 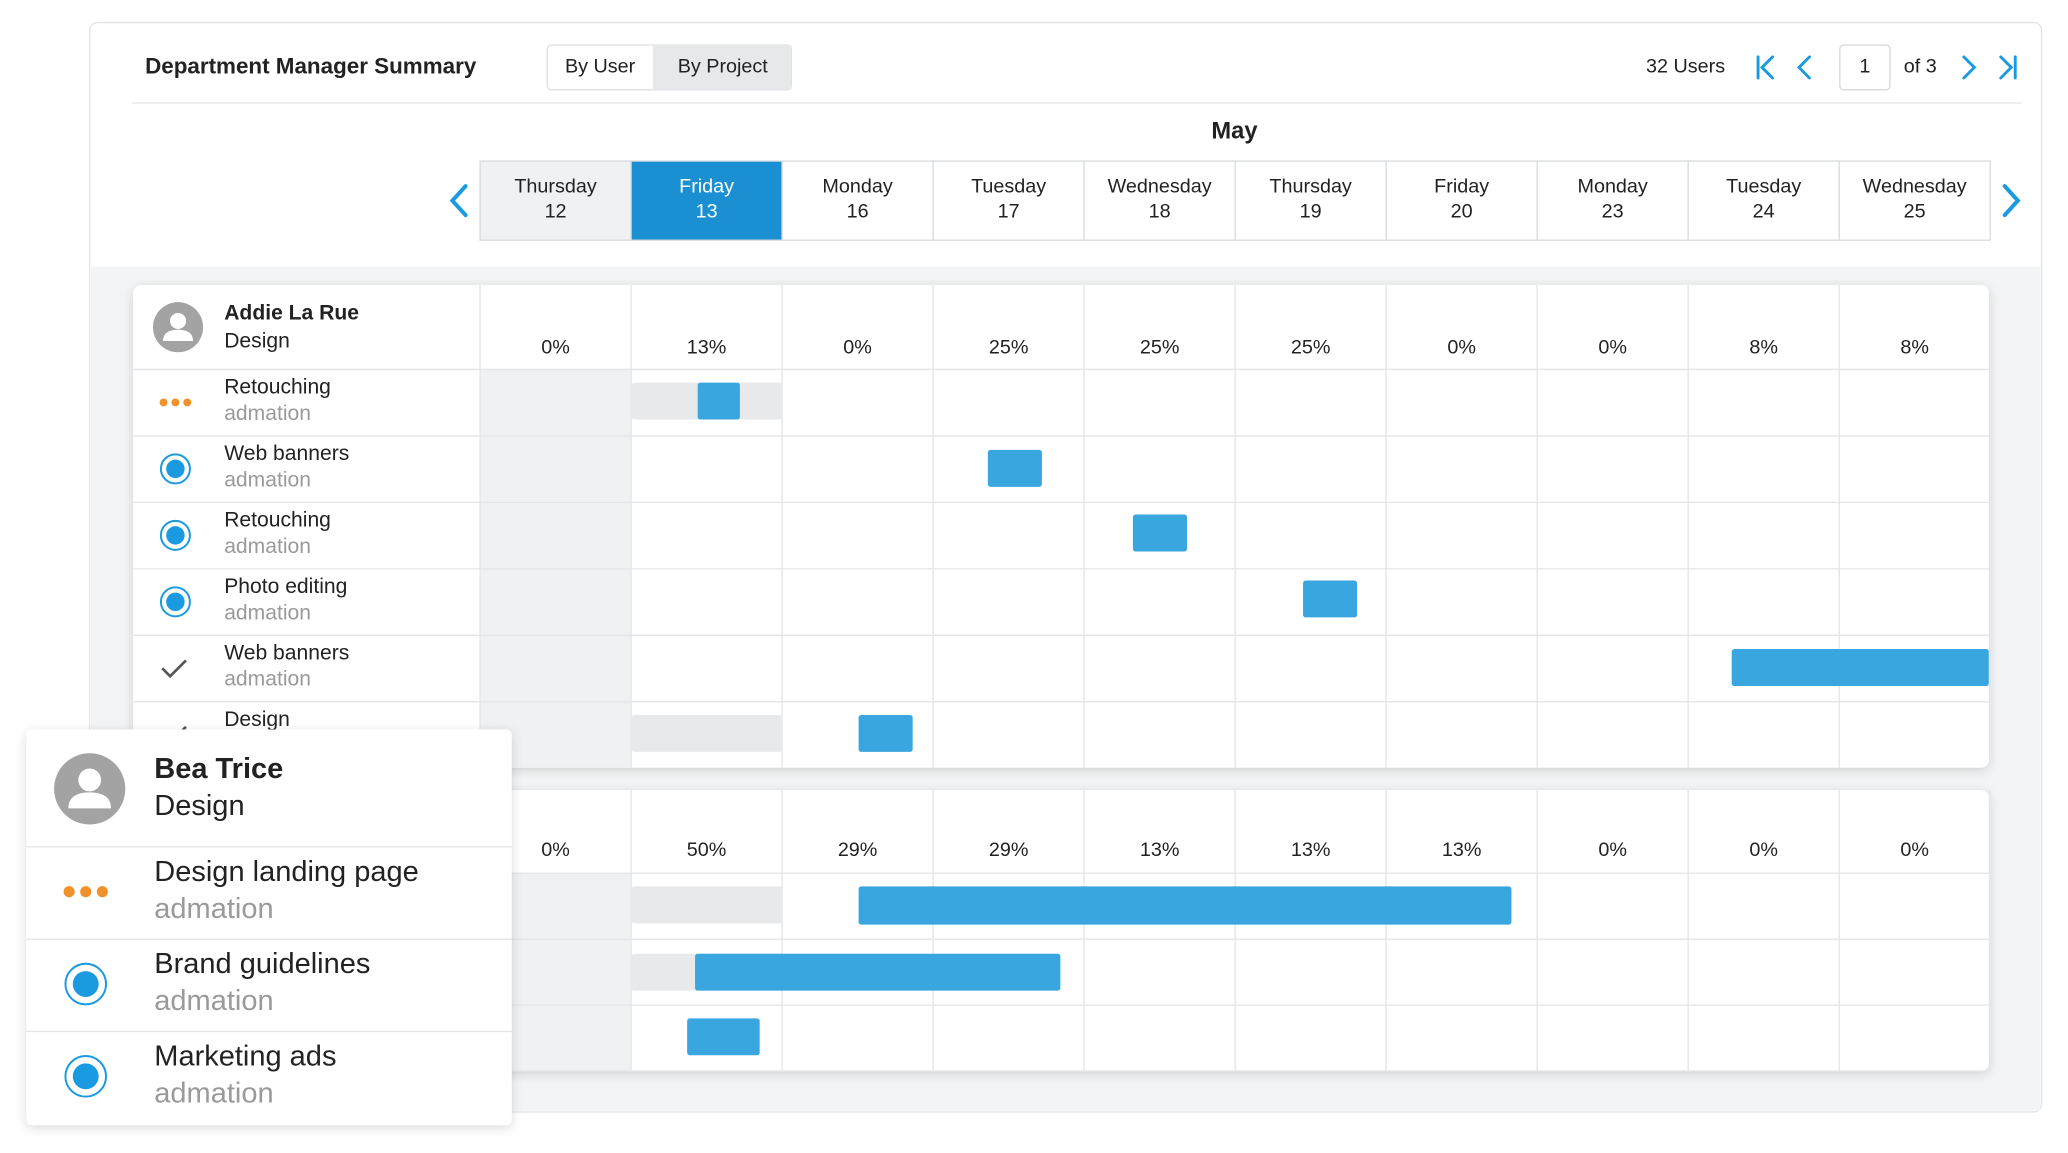 What do you see at coordinates (1915, 212) in the screenshot?
I see `day-number: 25` at bounding box center [1915, 212].